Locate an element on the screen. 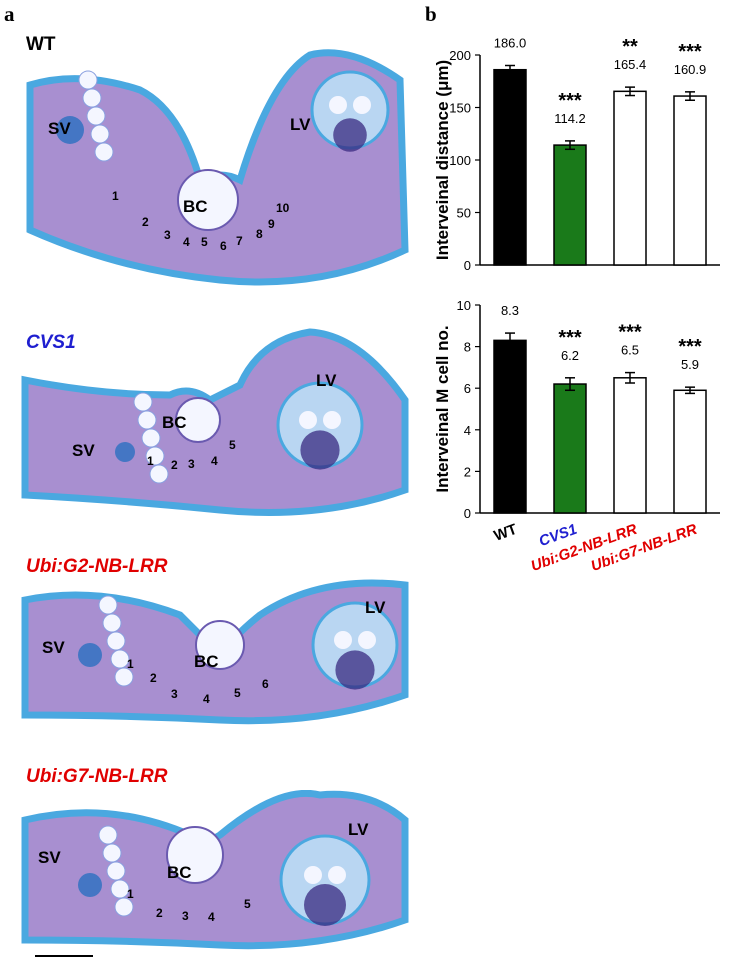 Image resolution: width=749 pixels, height=966 pixels. y-tick-label: 8 is located at coordinates (467, 347).